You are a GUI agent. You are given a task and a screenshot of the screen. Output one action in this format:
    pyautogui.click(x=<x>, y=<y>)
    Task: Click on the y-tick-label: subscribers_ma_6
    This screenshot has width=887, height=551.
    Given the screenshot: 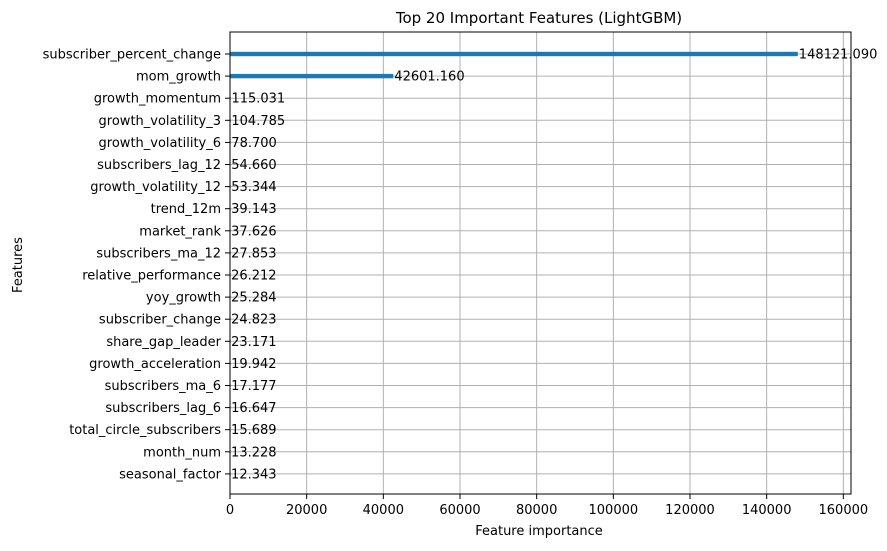 What is the action you would take?
    pyautogui.click(x=163, y=386)
    